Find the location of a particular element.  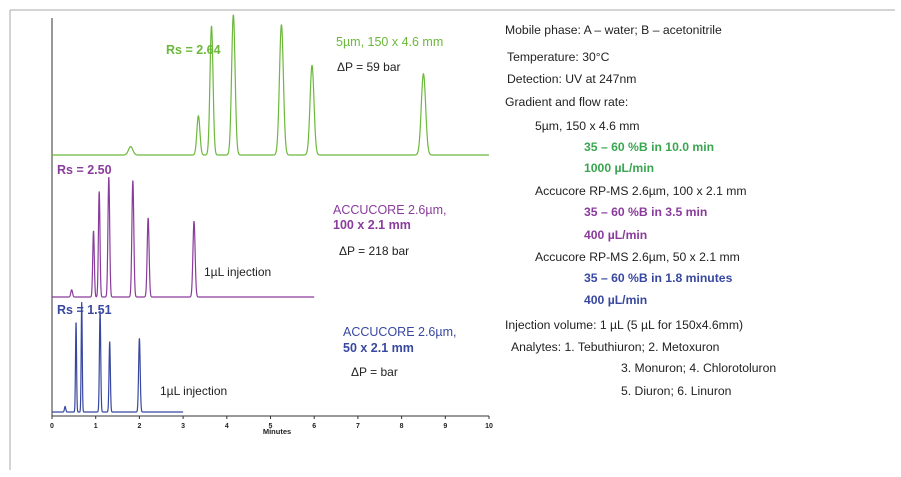

blue-pressure-label: ΔP = bar is located at coordinates (374, 372).